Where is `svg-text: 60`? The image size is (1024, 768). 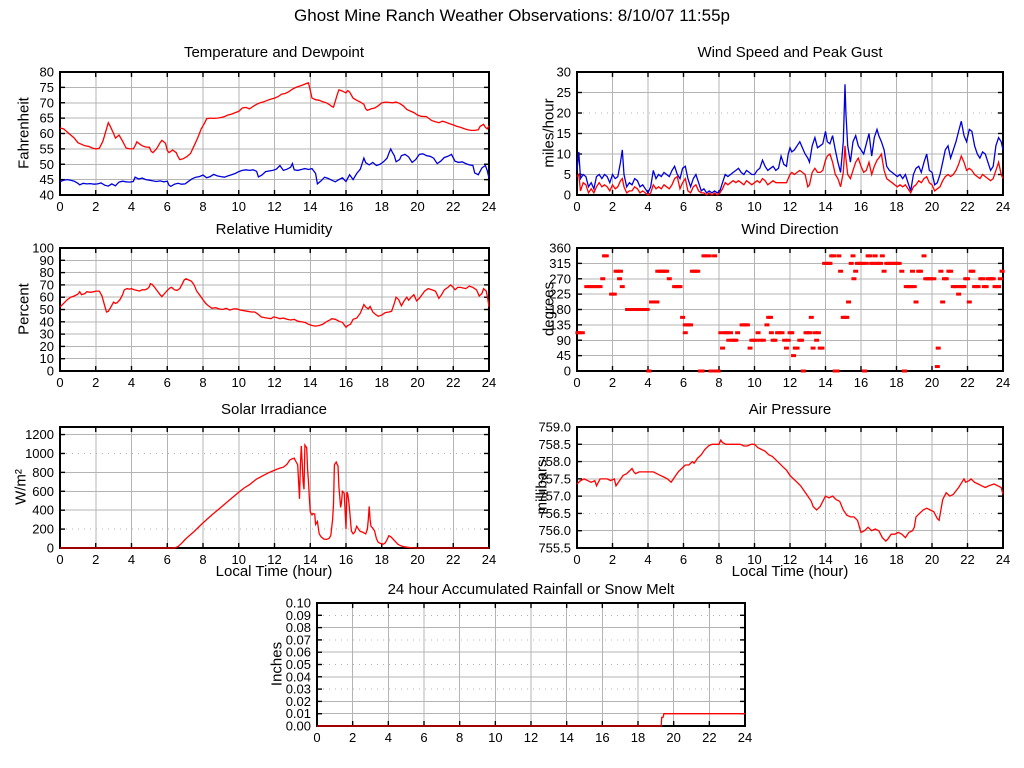 svg-text: 60 is located at coordinates (47, 133).